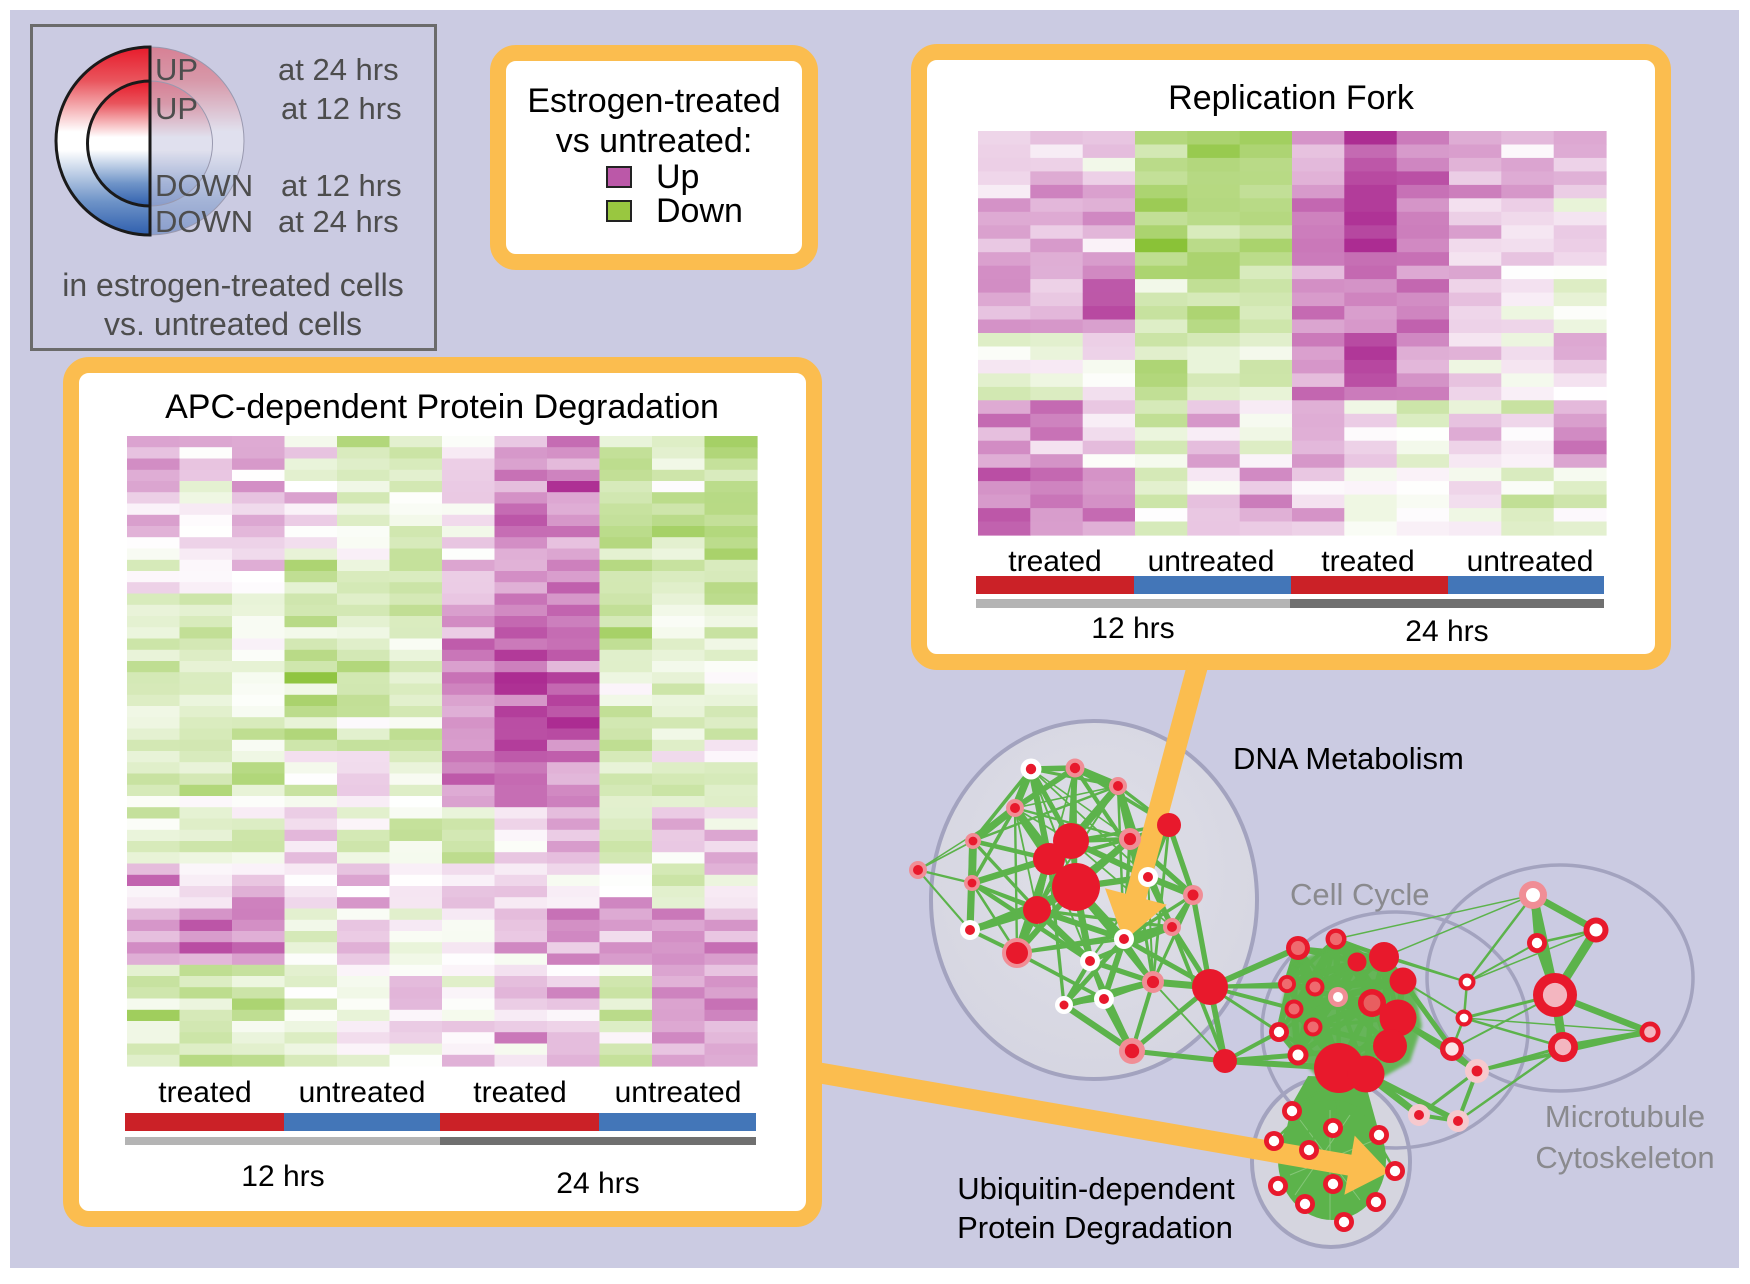 This screenshot has height=1284, width=1750. I want to click on svg-text: DNA Metabolism, so click(1348, 758).